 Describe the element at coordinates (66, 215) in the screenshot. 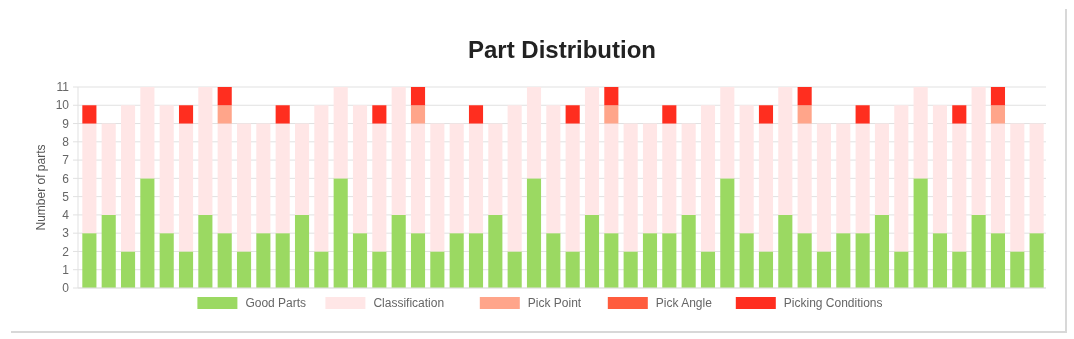

I see `y-tick-label: 4` at that location.